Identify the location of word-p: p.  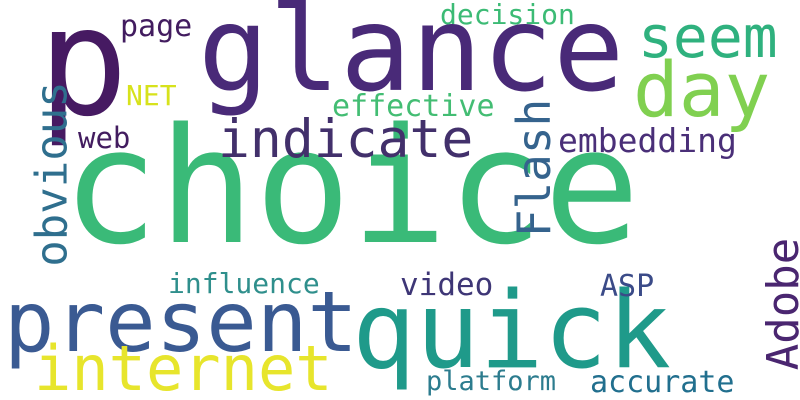
(83, 75).